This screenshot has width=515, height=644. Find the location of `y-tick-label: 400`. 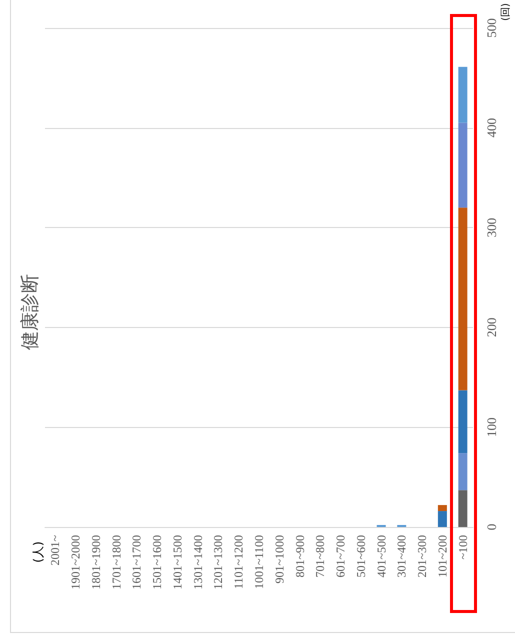

y-tick-label: 400 is located at coordinates (491, 128).